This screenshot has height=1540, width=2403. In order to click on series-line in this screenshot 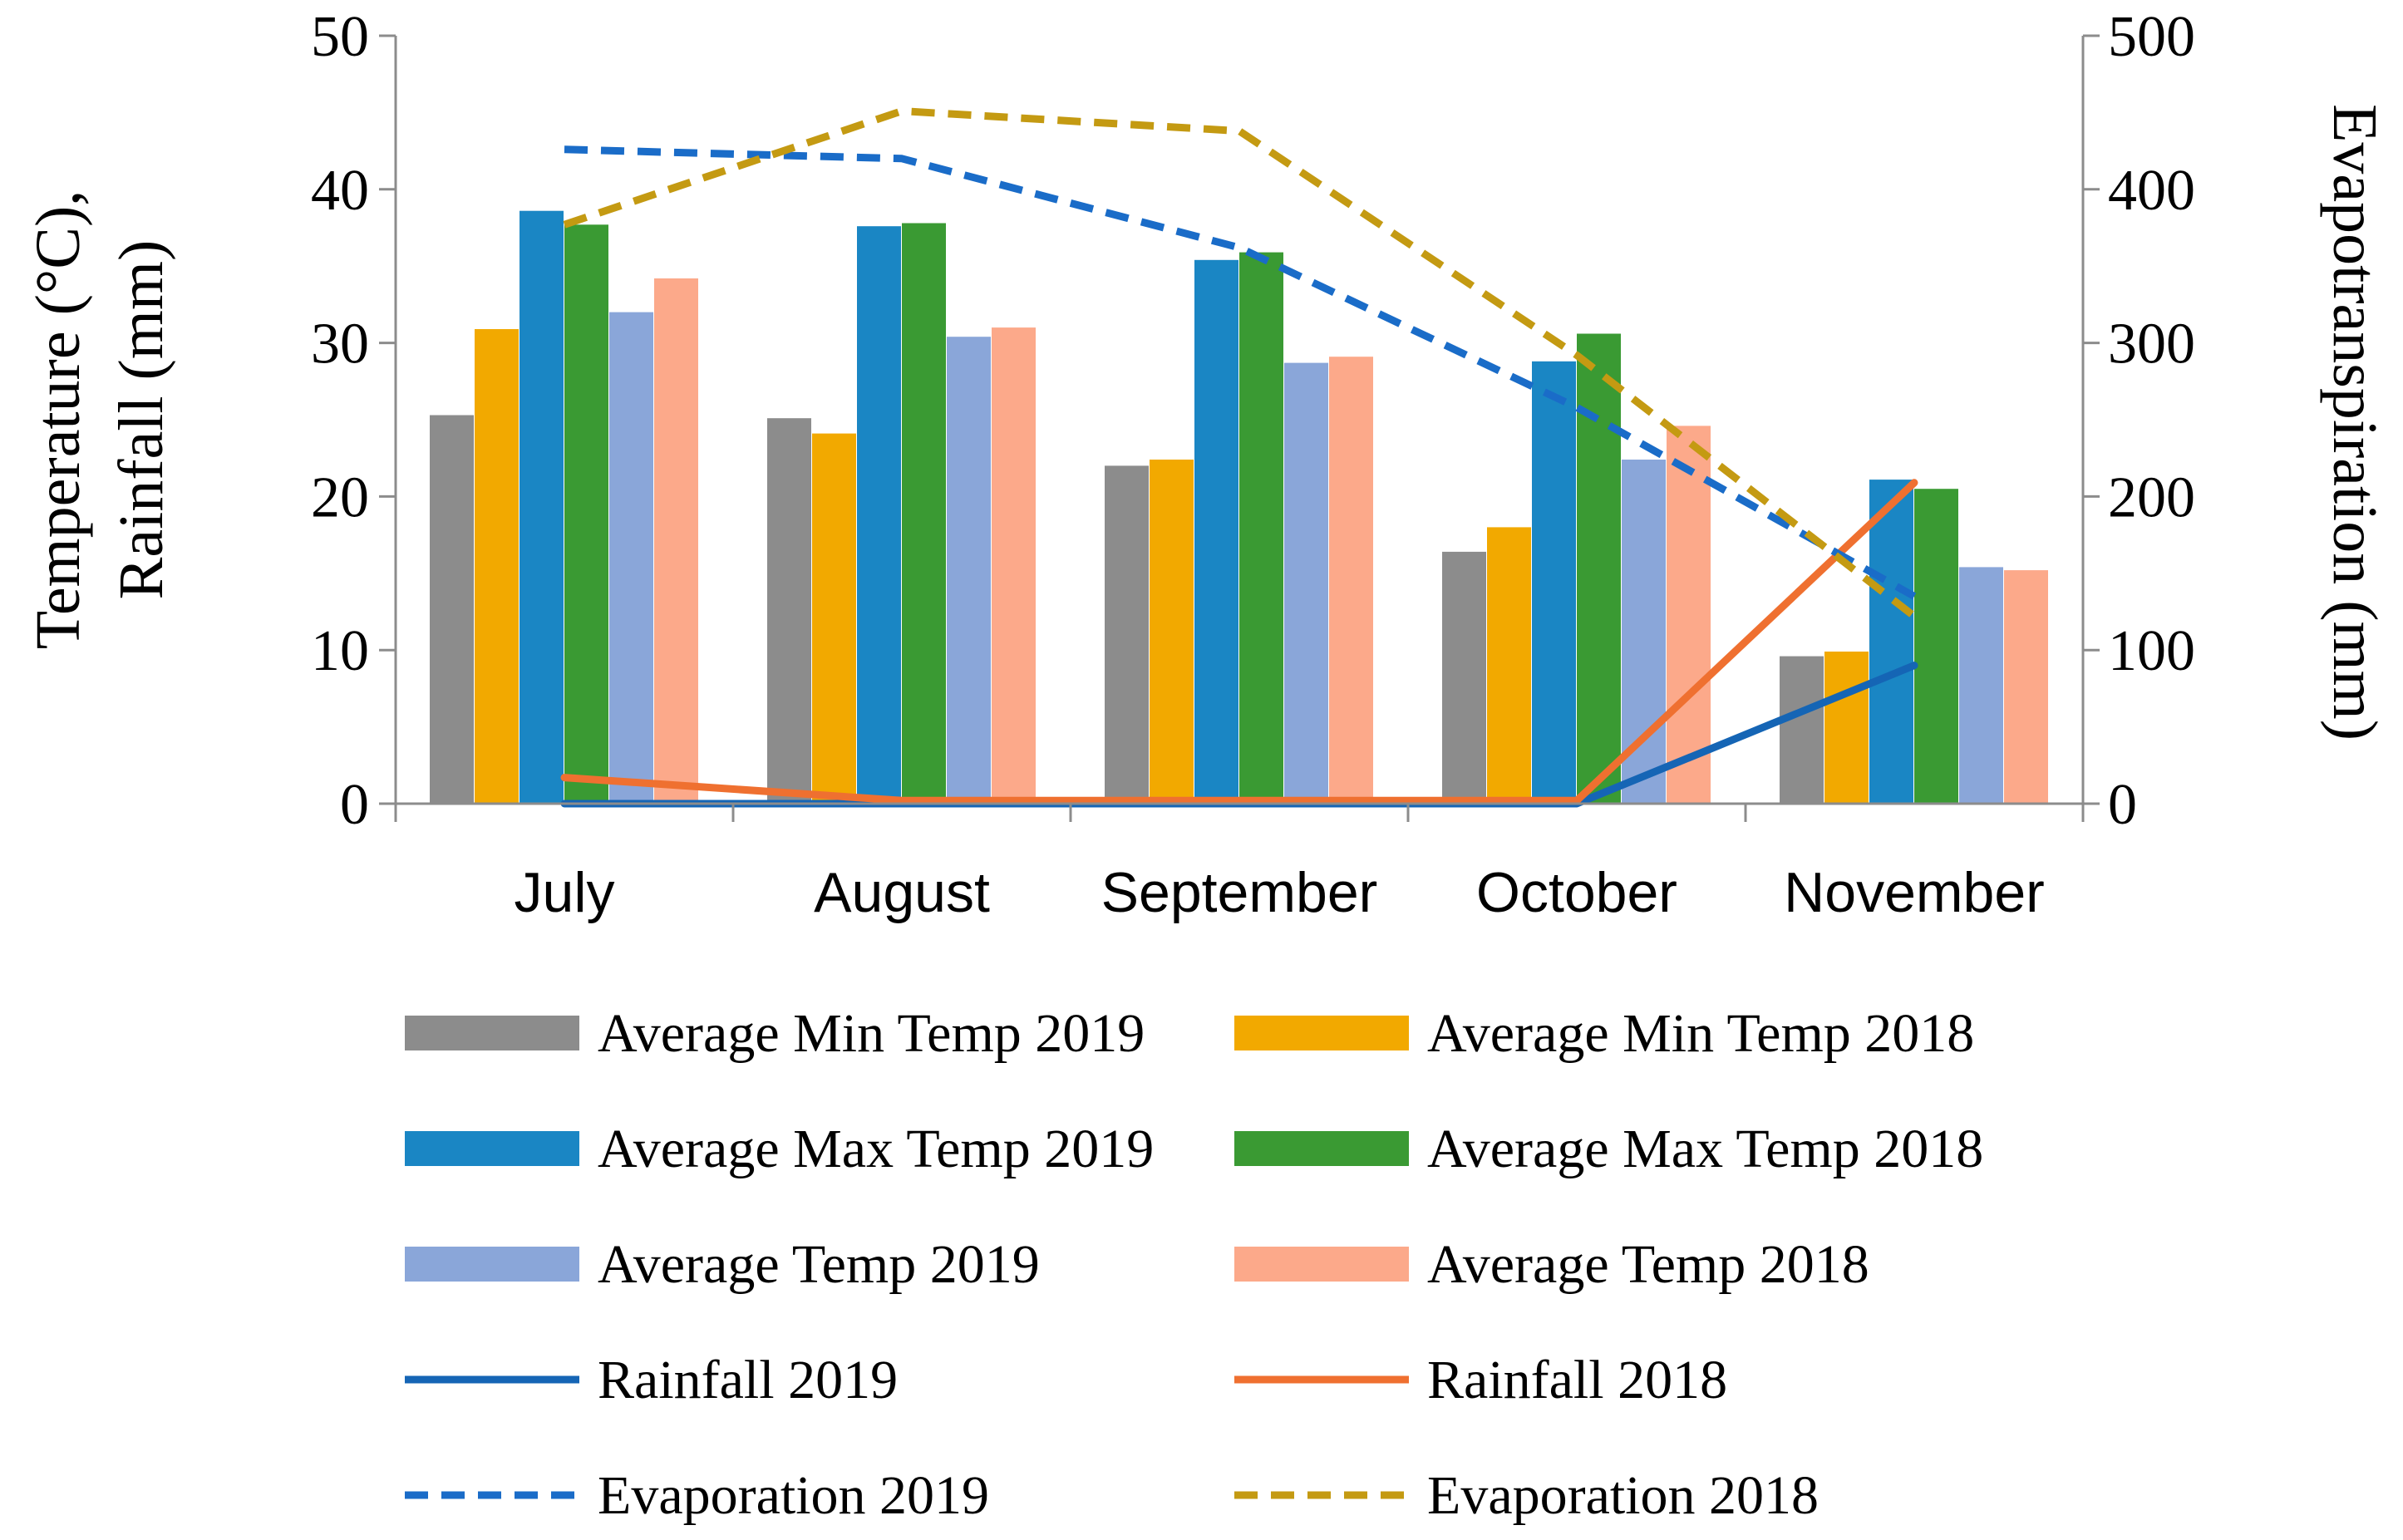, I will do `click(1239, 641)`.